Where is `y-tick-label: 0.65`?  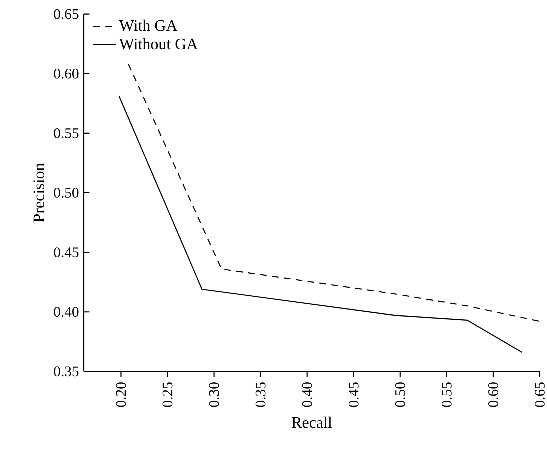
y-tick-label: 0.65 is located at coordinates (66, 14).